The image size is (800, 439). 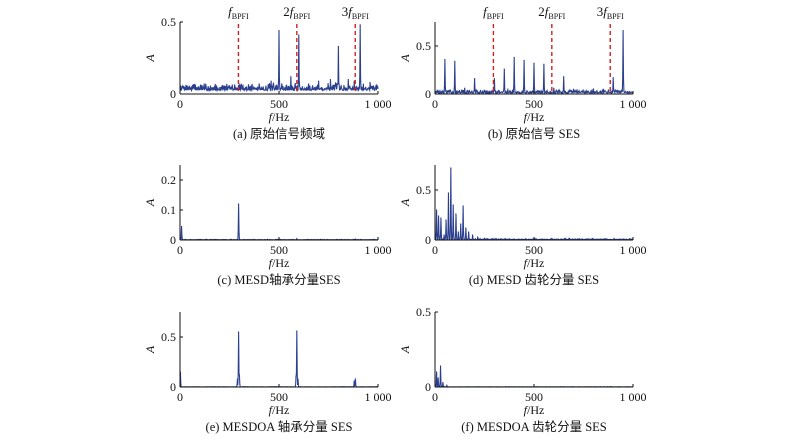 I want to click on bpfi-marker-label: 2fBPFI, so click(x=551, y=12).